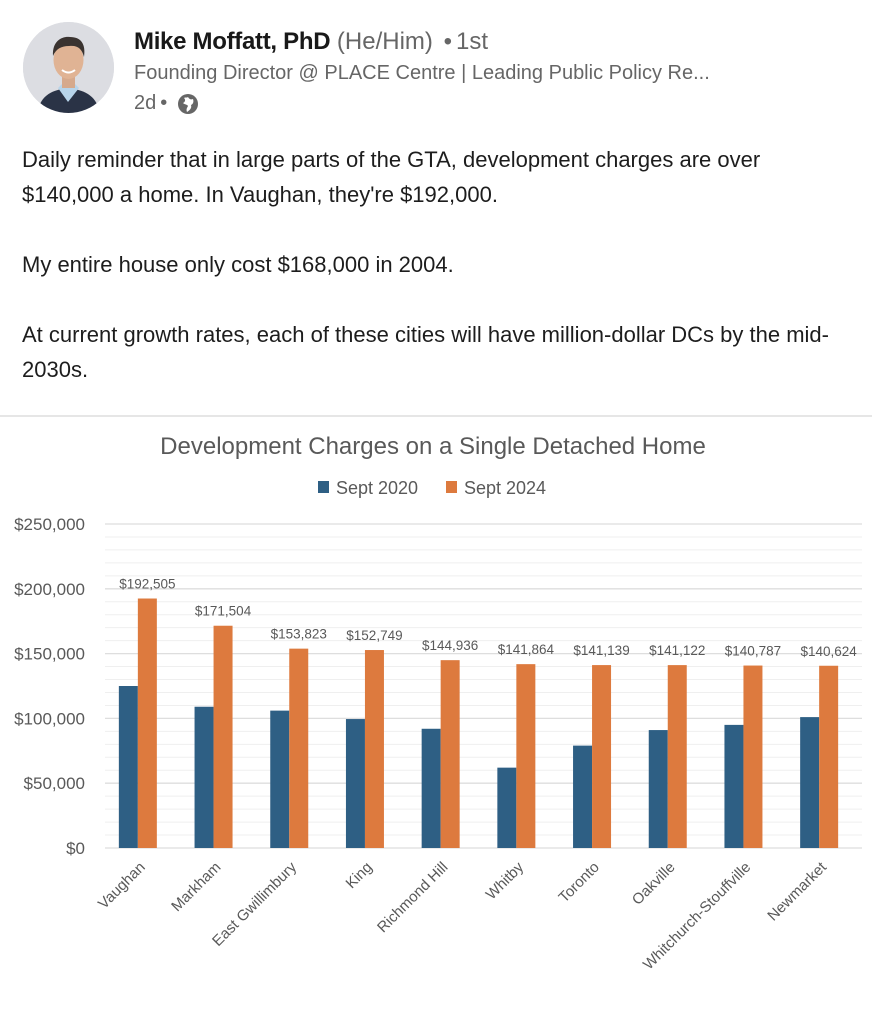 Image resolution: width=872 pixels, height=1024 pixels. I want to click on post-timestamp: 2d, so click(145, 103).